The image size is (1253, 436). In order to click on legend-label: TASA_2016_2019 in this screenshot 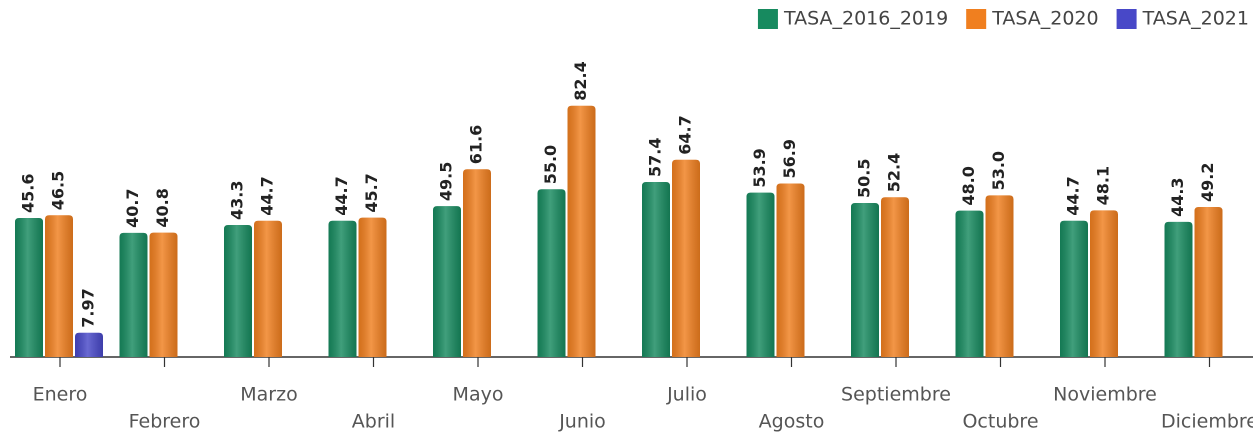, I will do `click(865, 19)`.